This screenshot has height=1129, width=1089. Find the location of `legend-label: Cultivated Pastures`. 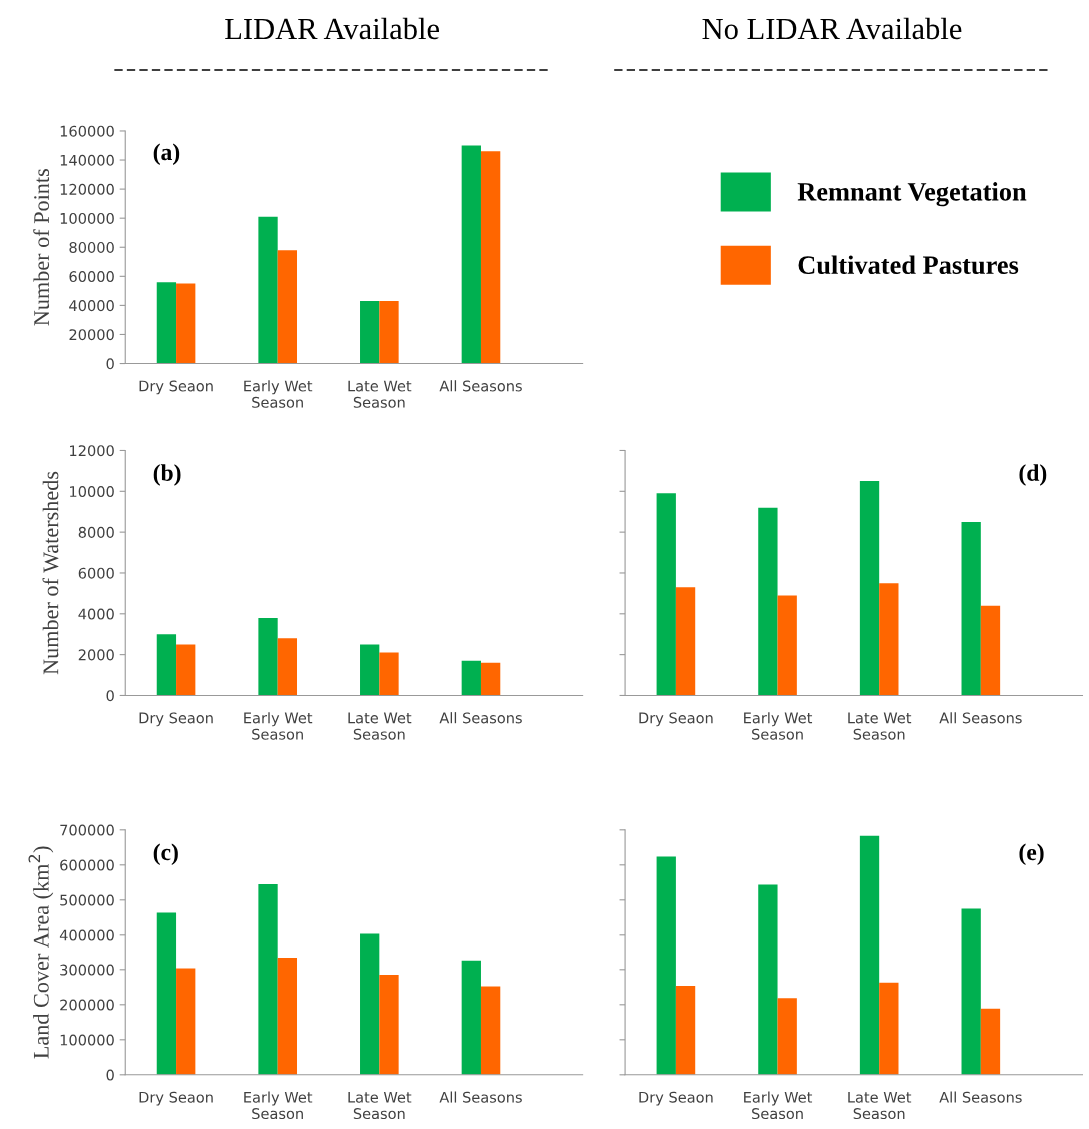

legend-label: Cultivated Pastures is located at coordinates (908, 265).